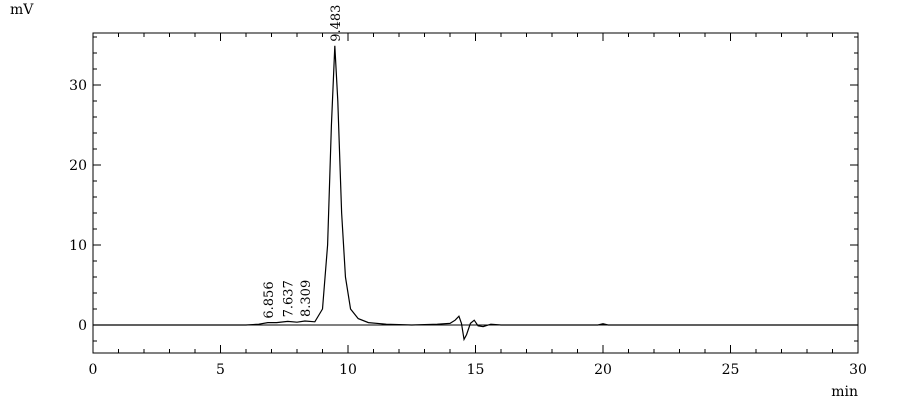 The height and width of the screenshot is (405, 901). Describe the element at coordinates (844, 392) in the screenshot. I see `x-axis-unit-label: min` at that location.